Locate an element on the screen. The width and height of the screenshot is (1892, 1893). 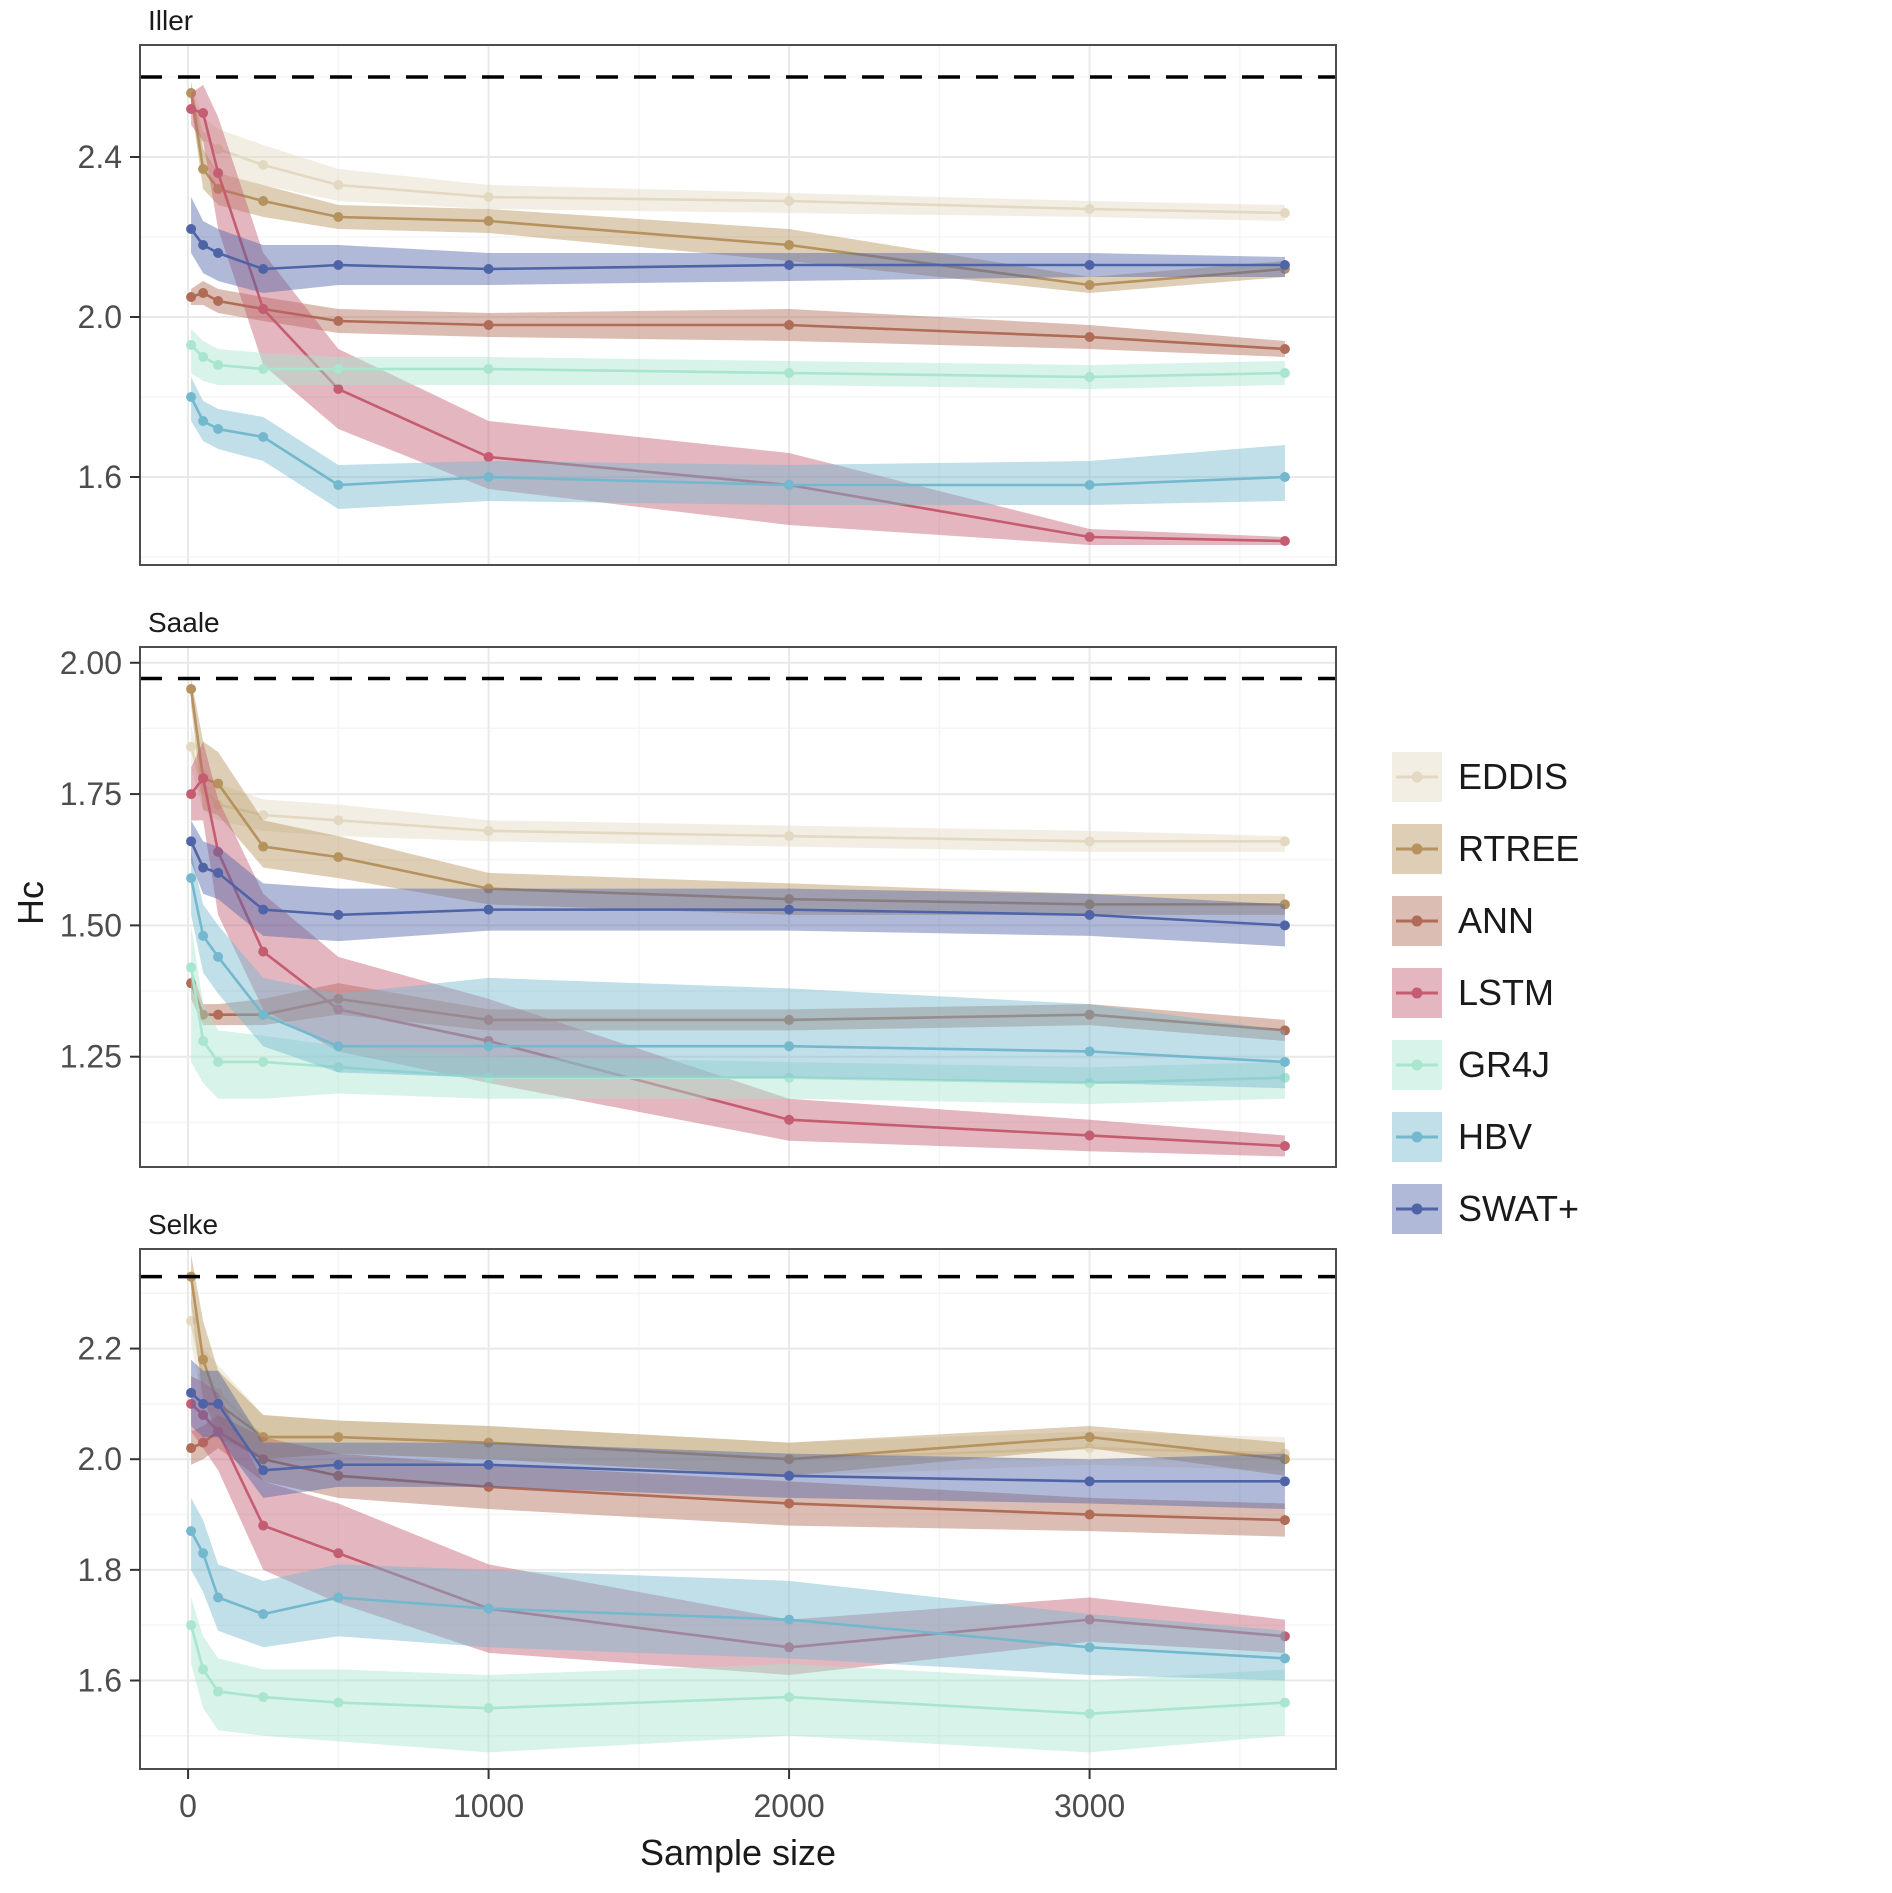
legend-item-rtree: RTREE is located at coordinates (1485, 849).